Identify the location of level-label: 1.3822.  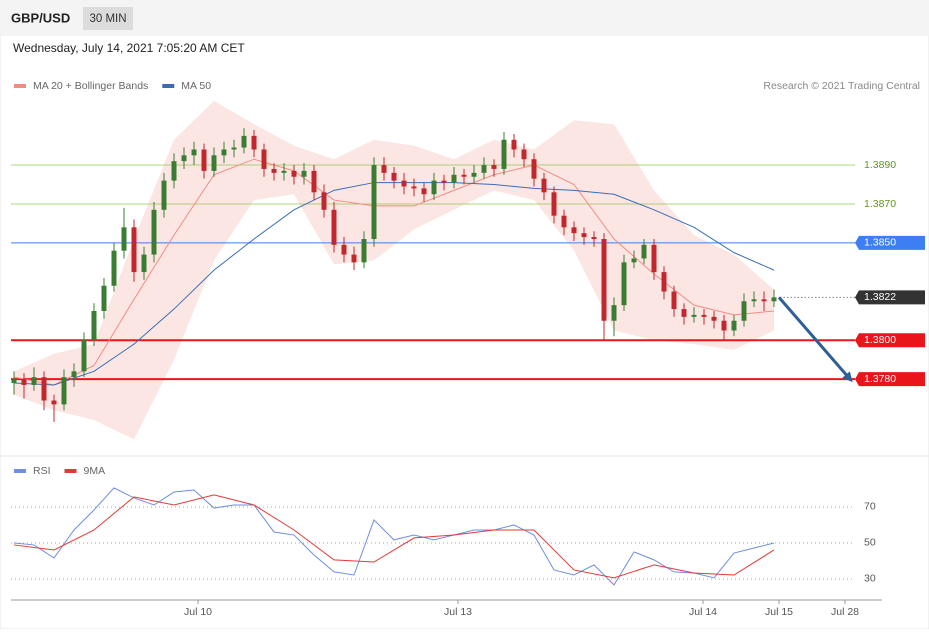
(880, 297).